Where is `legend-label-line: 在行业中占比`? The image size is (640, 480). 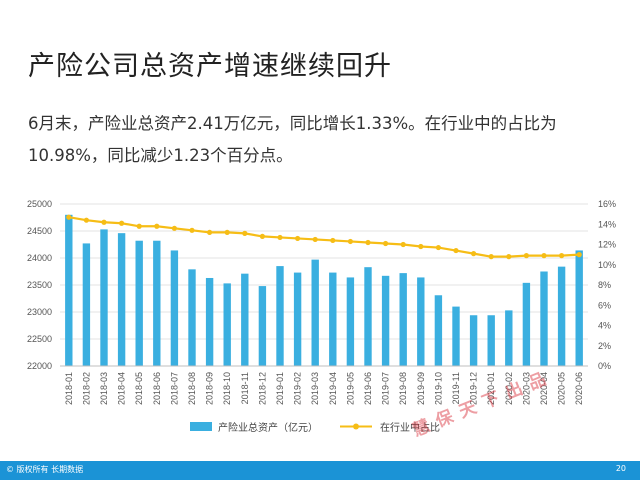
legend-label-line: 在行业中占比 is located at coordinates (410, 427).